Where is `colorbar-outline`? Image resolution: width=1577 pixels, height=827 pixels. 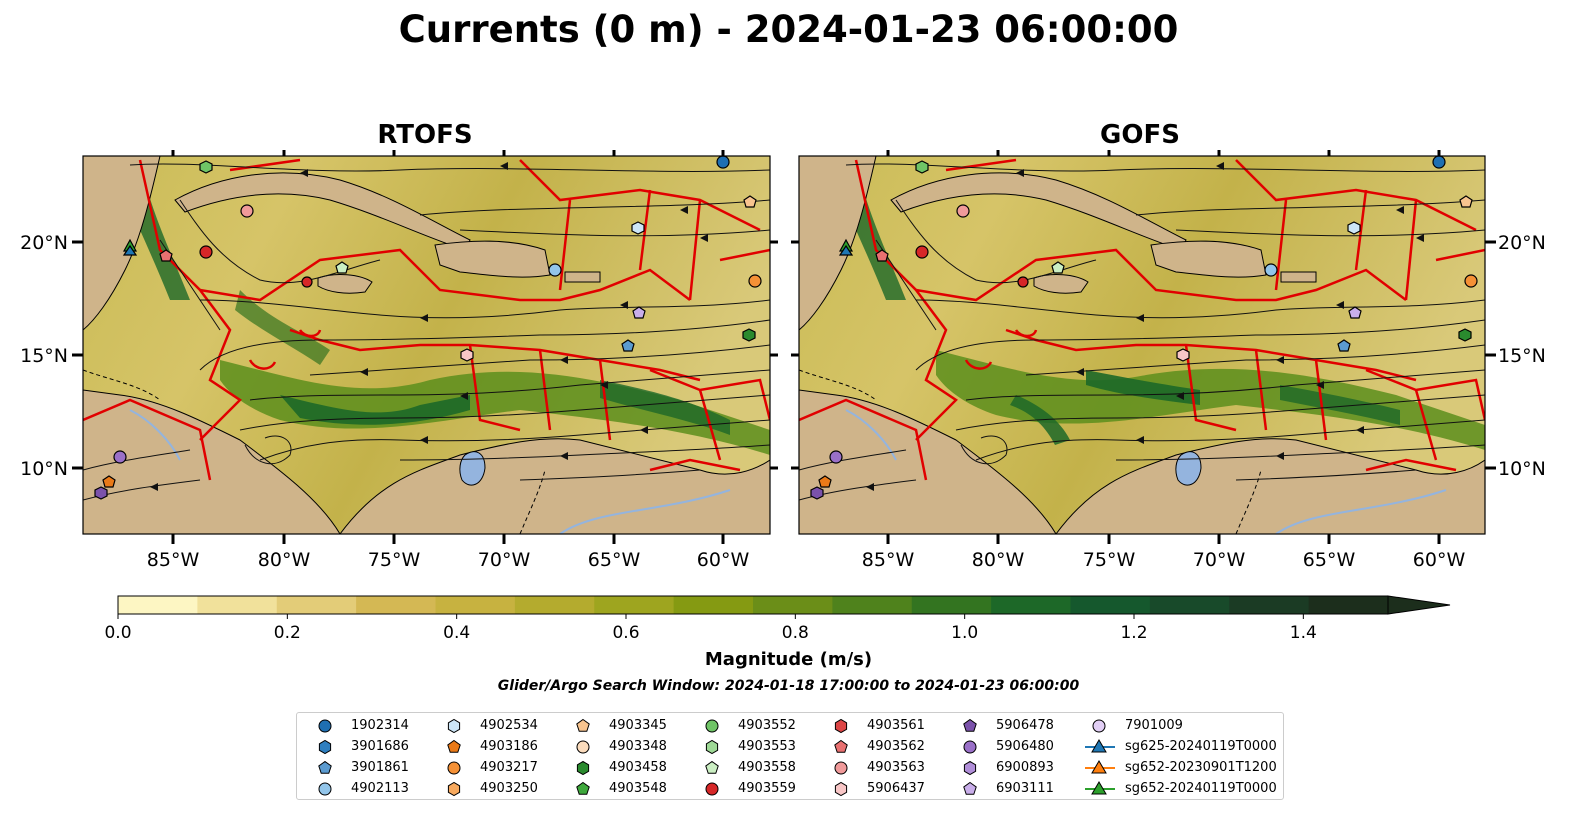
colorbar-outline is located at coordinates (752, 605).